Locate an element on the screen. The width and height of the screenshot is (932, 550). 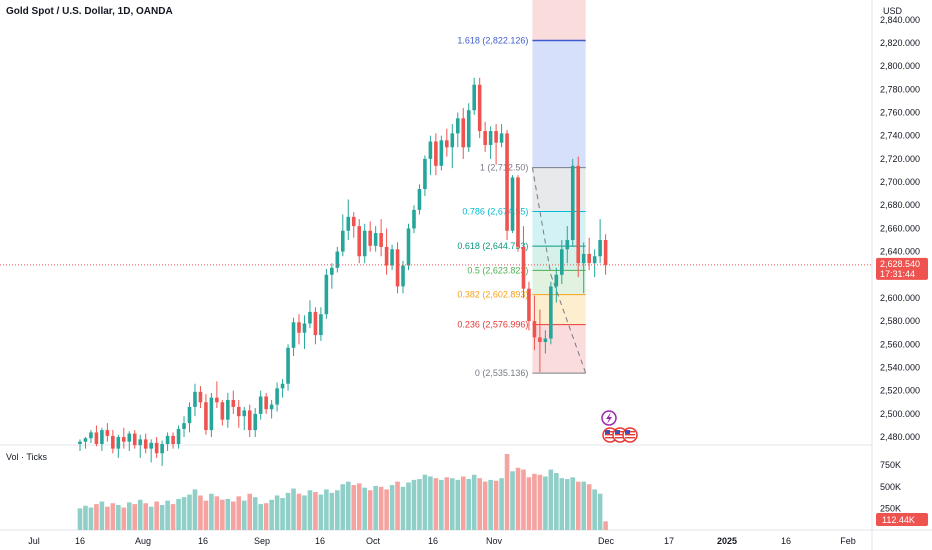
time-axis-label: Sep is located at coordinates (262, 541).